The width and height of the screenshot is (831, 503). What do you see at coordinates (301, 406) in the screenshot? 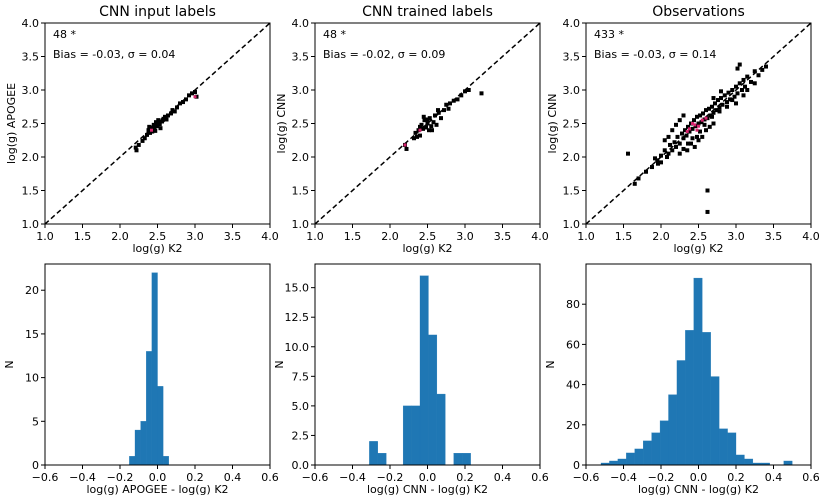
I see `y-tick-label: 5.0` at bounding box center [301, 406].